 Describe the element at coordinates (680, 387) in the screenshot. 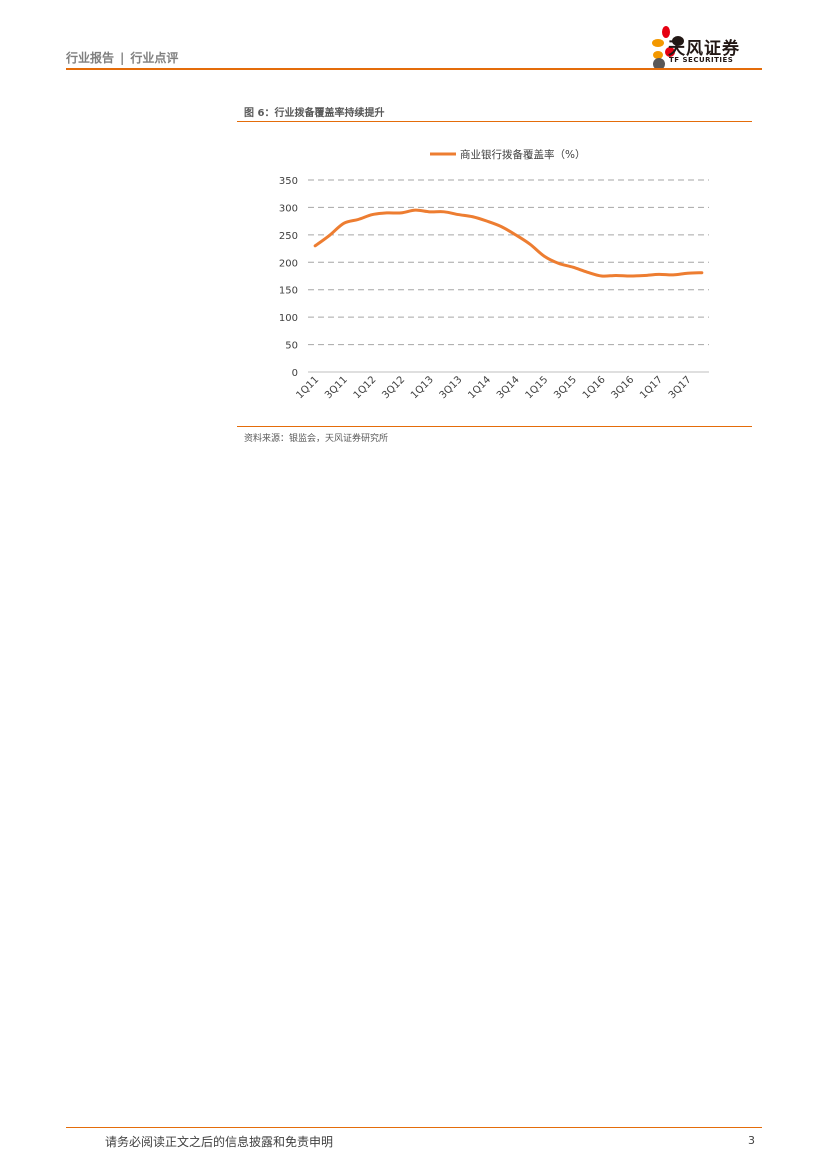

I see `x-tick-label-3Q17: 3Q17` at that location.